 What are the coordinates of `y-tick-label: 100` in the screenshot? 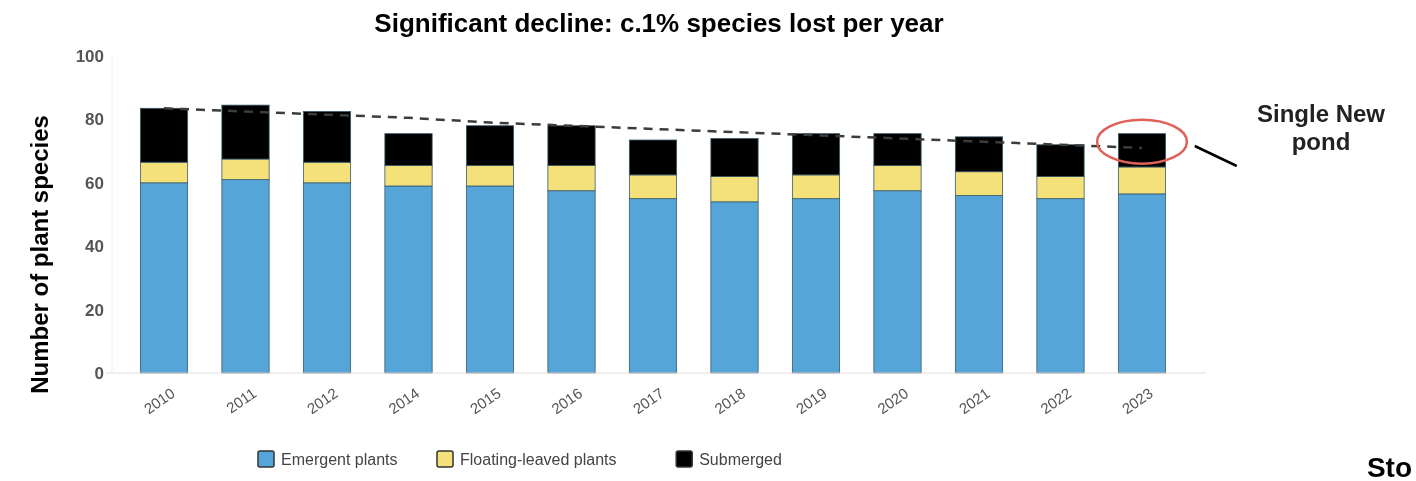 It's located at (89, 56).